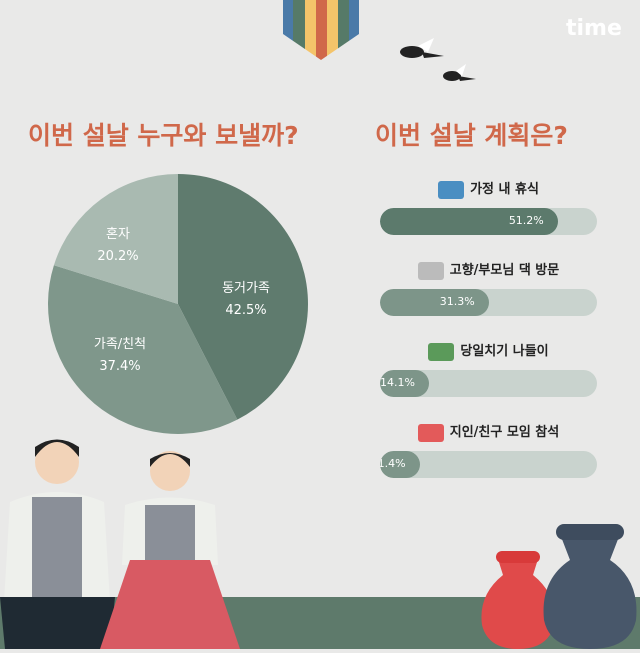  I want to click on bar-fill: 51.2%, so click(469, 221).